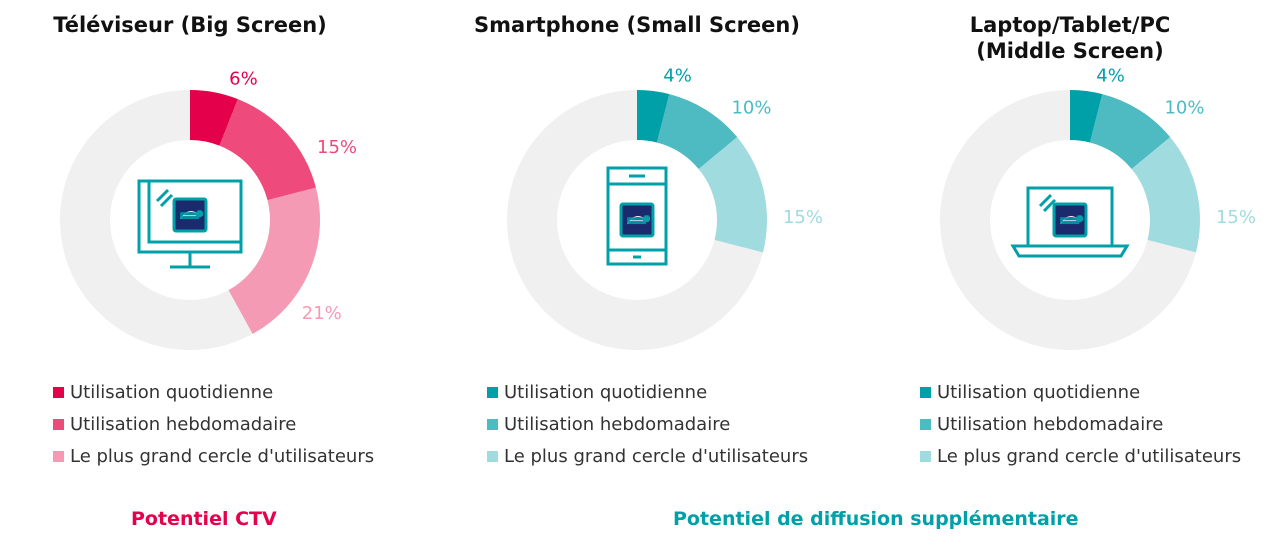 Image resolution: width=1272 pixels, height=547 pixels. I want to click on laptop-icon, so click(1070, 222).